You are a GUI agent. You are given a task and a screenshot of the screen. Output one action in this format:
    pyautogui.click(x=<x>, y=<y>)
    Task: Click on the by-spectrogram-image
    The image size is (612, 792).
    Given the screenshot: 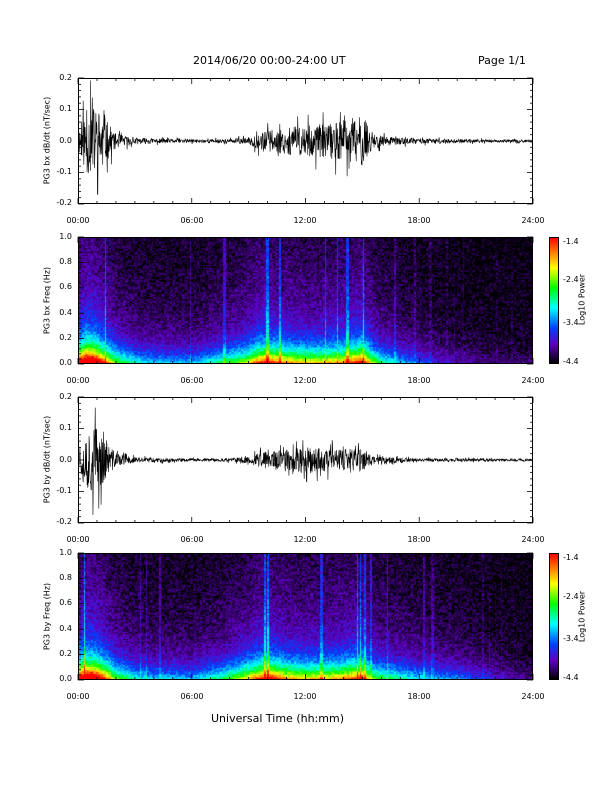 What is the action you would take?
    pyautogui.click(x=305, y=616)
    